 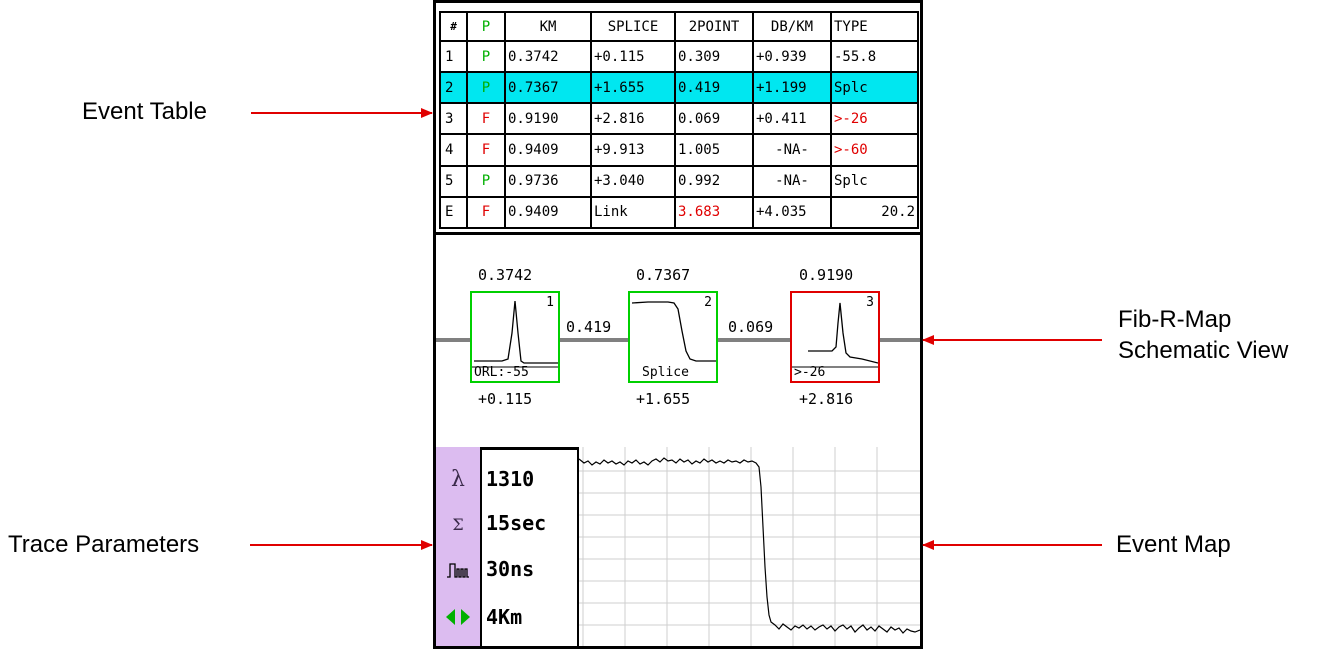 I want to click on event-2point: 0.069, so click(x=714, y=119).